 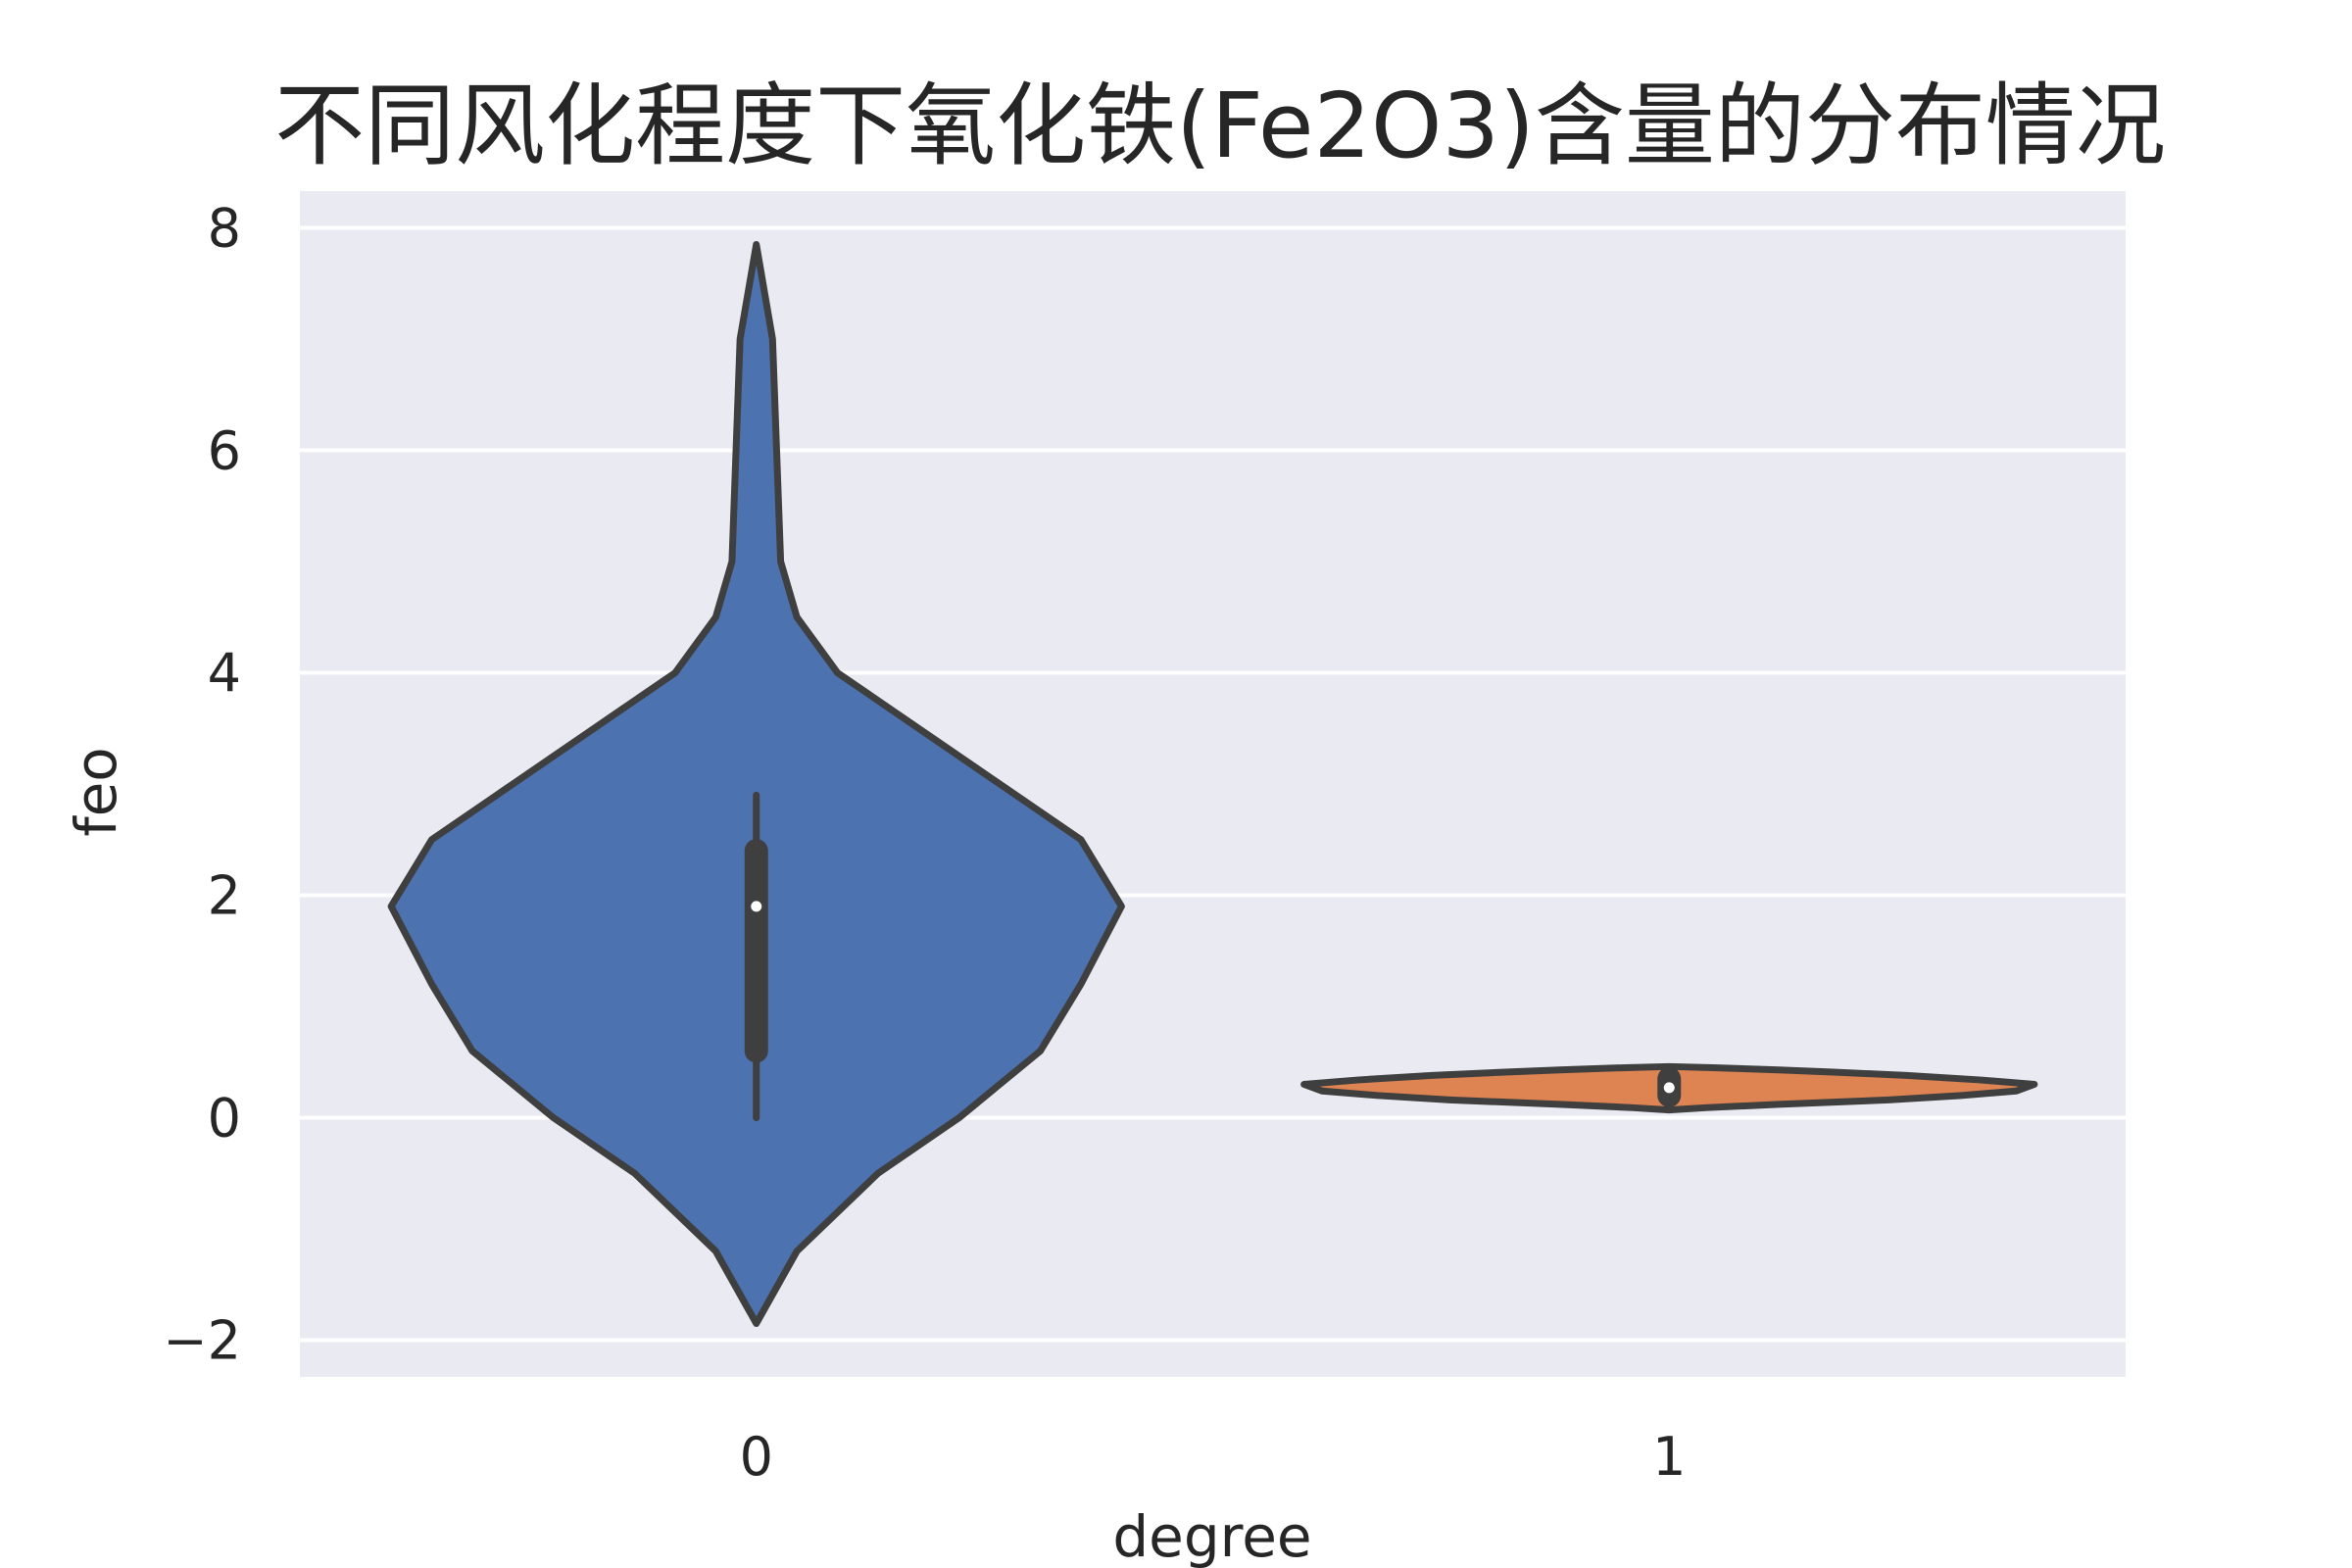 What do you see at coordinates (202, 784) in the screenshot?
I see `y-tick-labels: −2 0 2 4 6 8` at bounding box center [202, 784].